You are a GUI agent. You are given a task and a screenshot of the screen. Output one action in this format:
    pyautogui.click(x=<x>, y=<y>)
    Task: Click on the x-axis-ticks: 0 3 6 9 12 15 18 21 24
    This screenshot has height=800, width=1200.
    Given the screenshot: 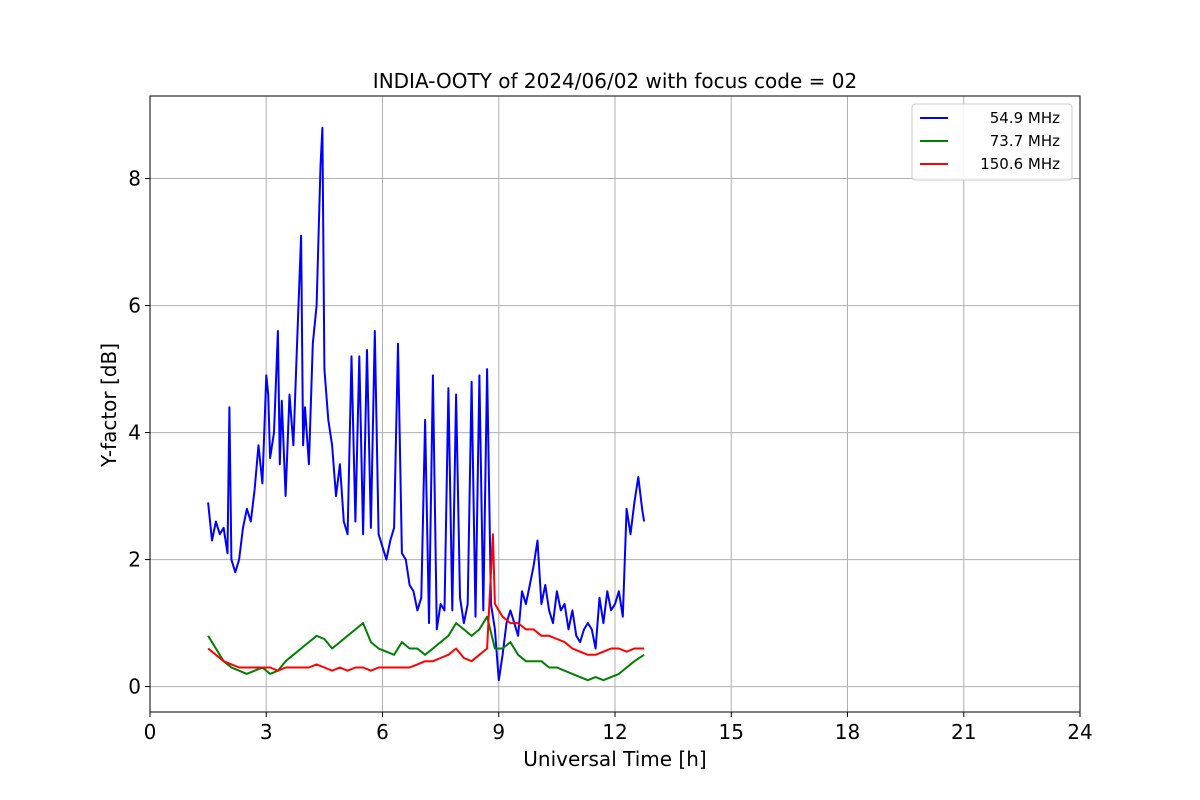 What is the action you would take?
    pyautogui.click(x=618, y=728)
    